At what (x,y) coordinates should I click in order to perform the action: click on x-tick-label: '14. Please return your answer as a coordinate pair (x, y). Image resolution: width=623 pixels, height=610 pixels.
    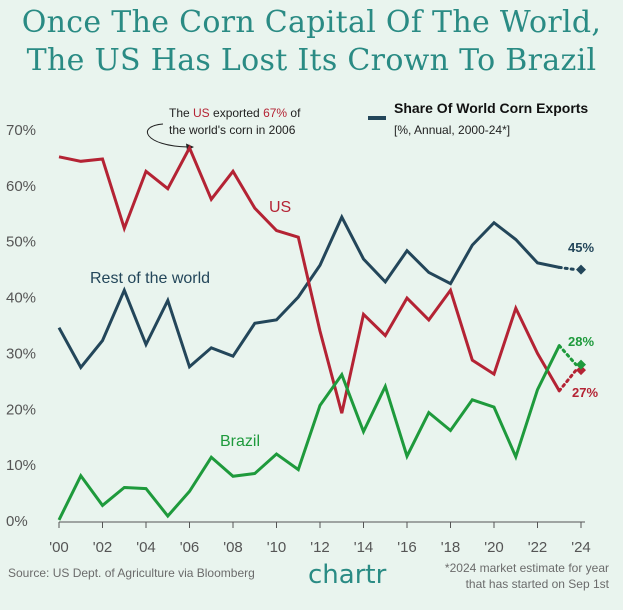
    Looking at the image, I should click on (364, 547).